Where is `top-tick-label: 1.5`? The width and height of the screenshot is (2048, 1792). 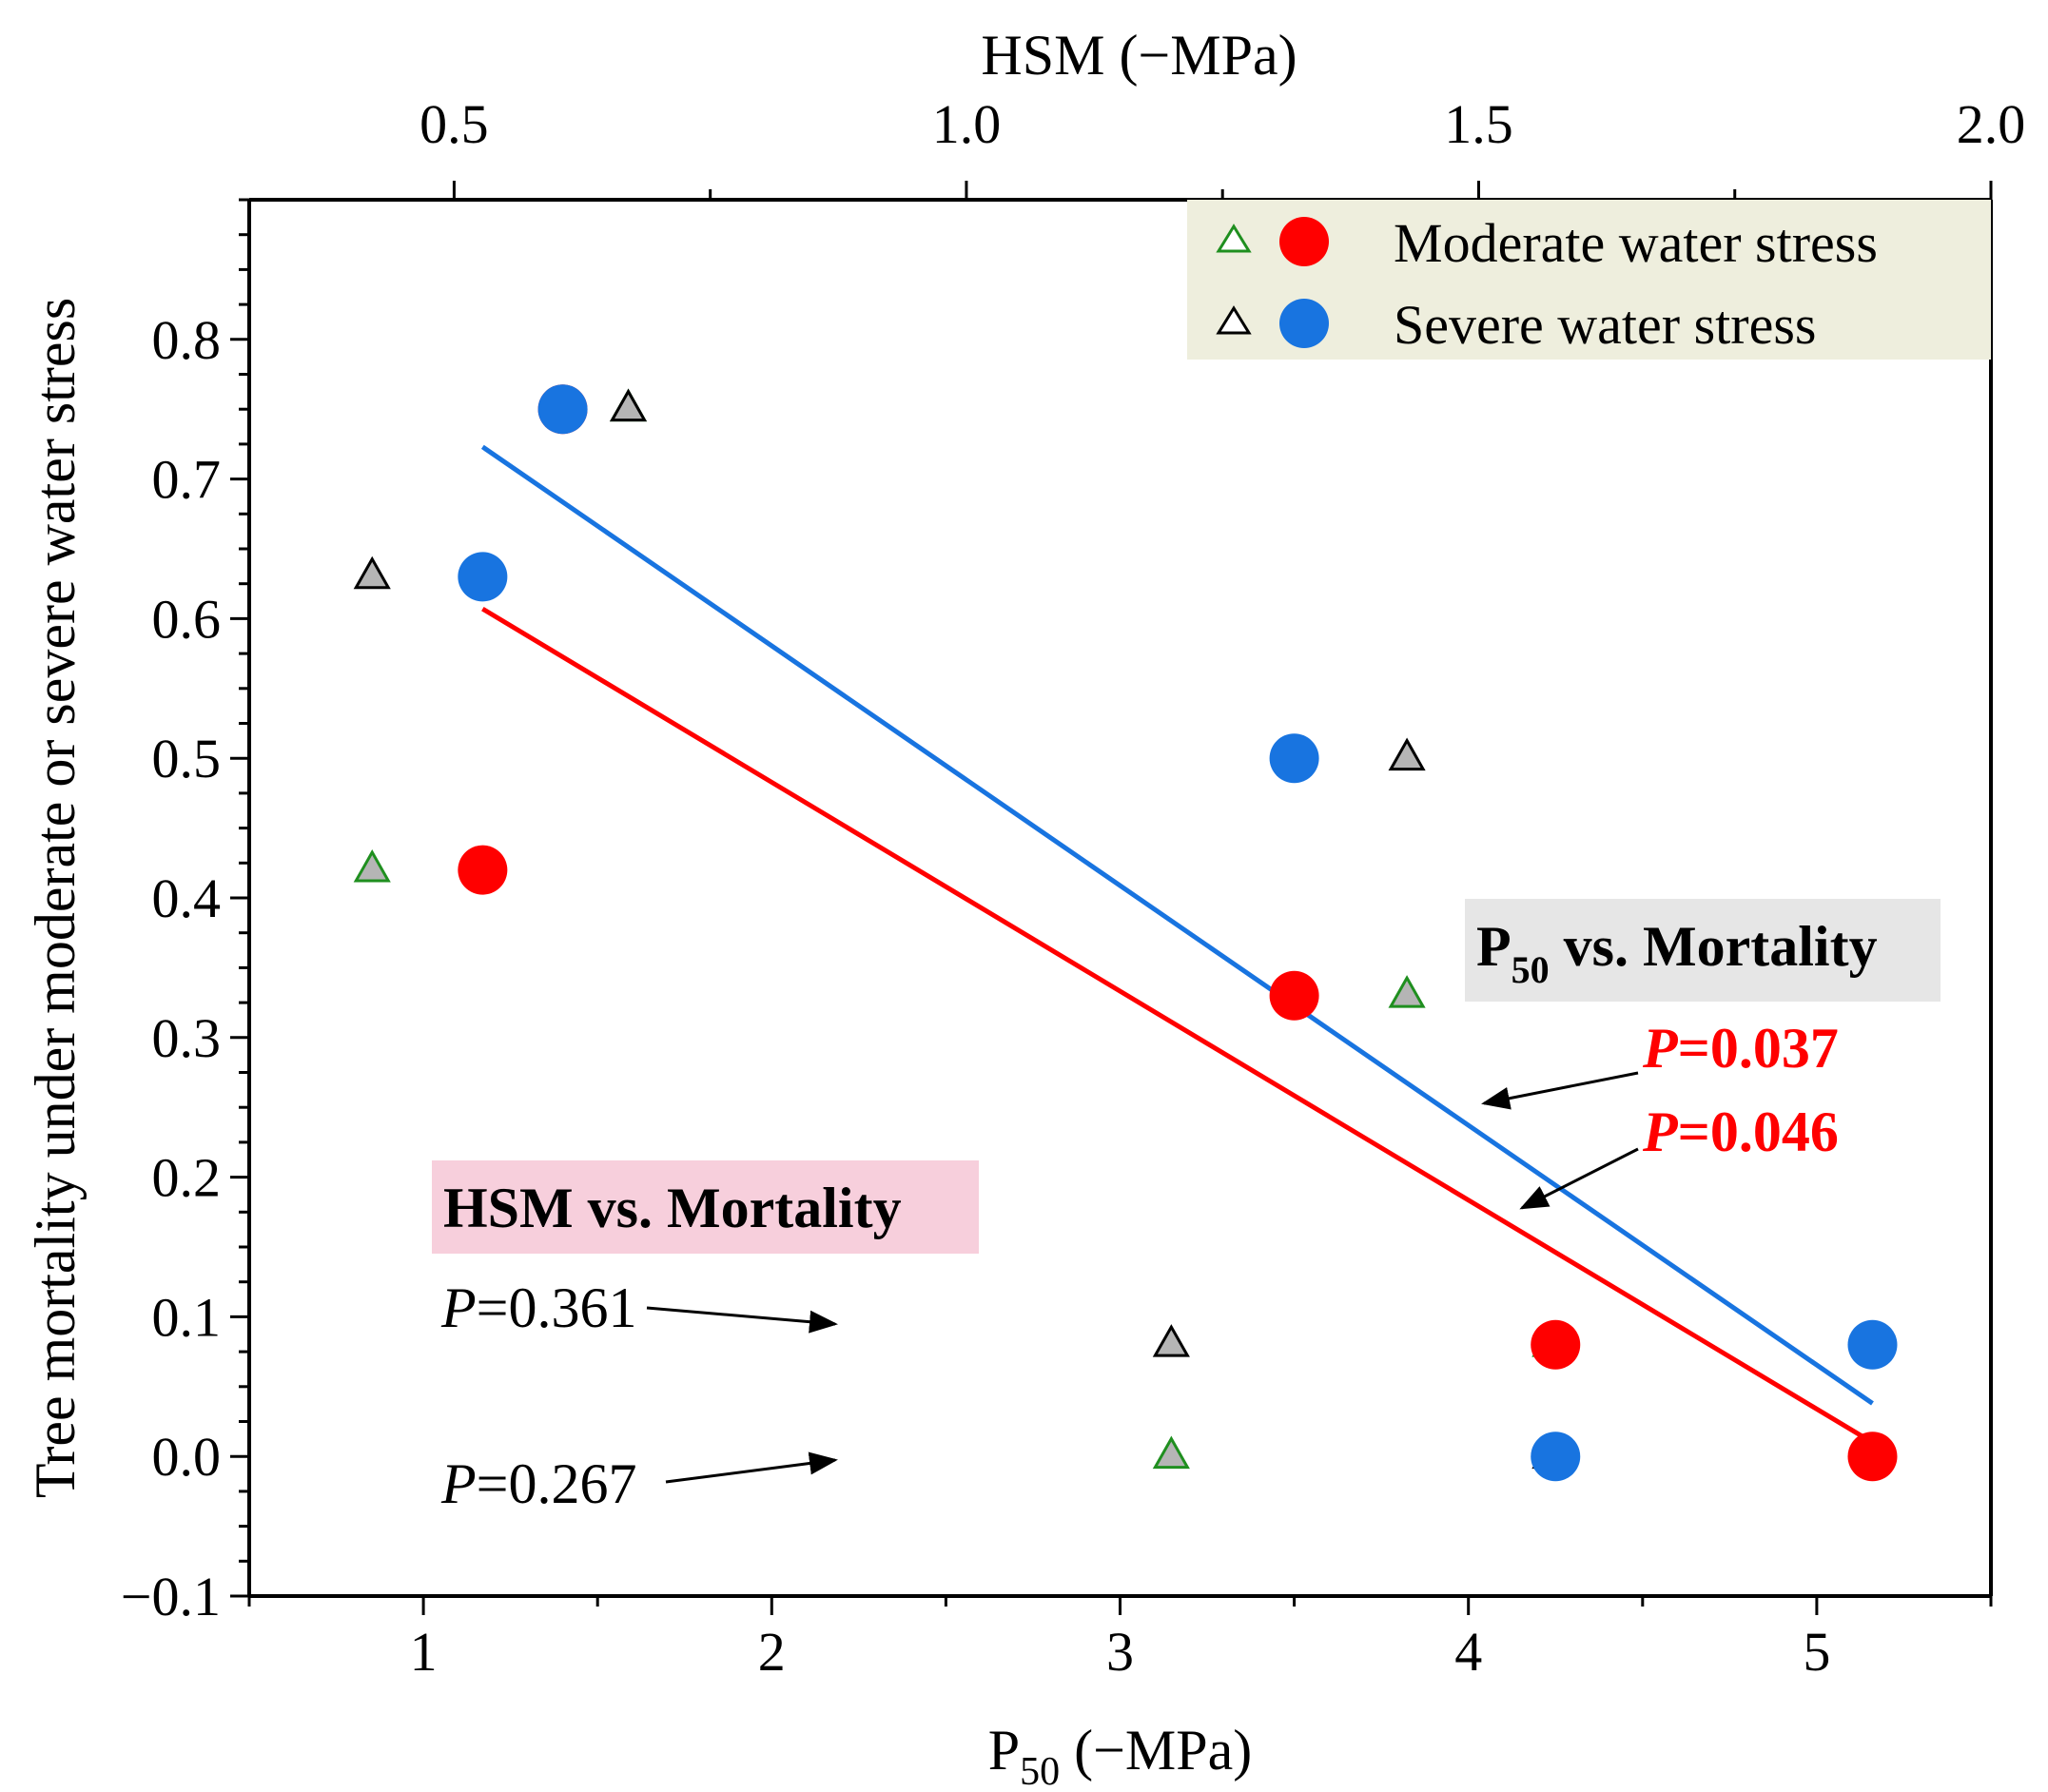
top-tick-label: 1.5 is located at coordinates (1478, 124).